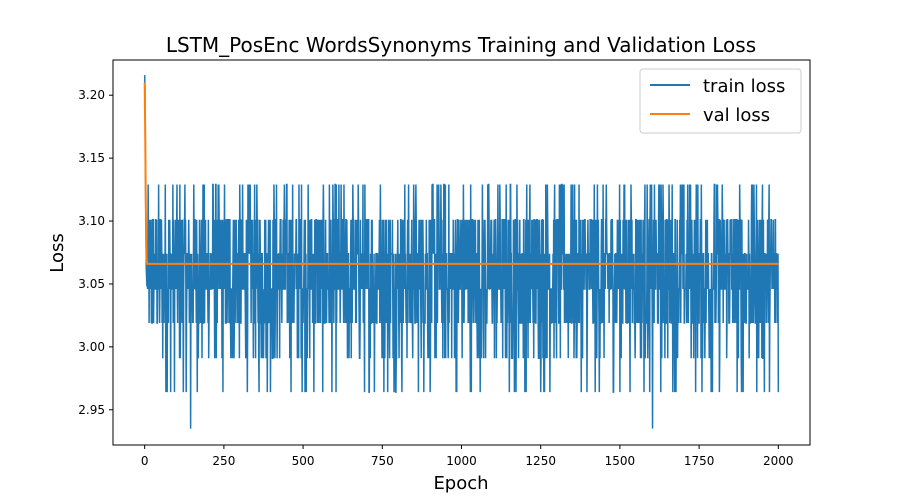  What do you see at coordinates (303, 461) in the screenshot?
I see `x-tick-label: 500` at bounding box center [303, 461].